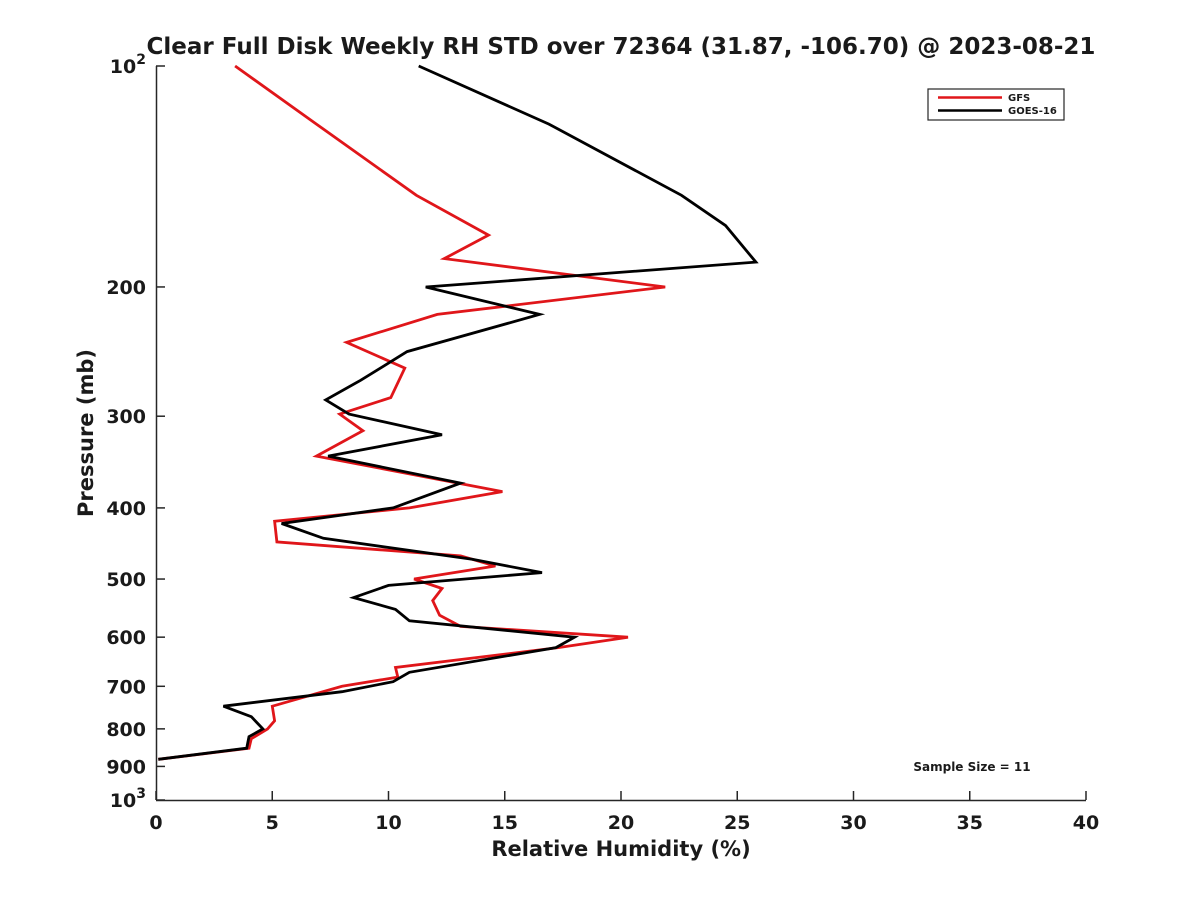  Describe the element at coordinates (126, 687) in the screenshot. I see `y-tick-label: 700` at that location.